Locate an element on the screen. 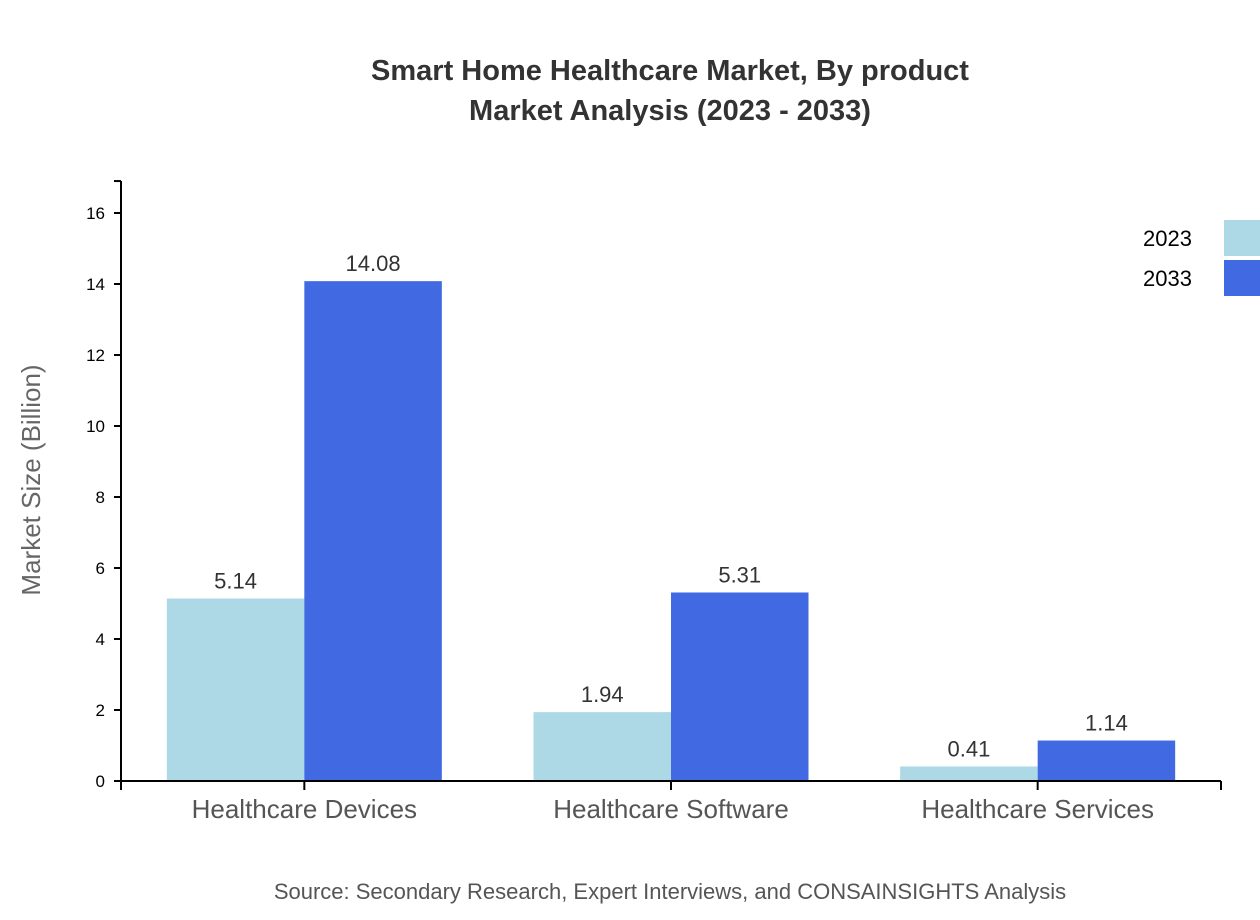 The image size is (1260, 920). y-tick-label: 14 is located at coordinates (95, 284).